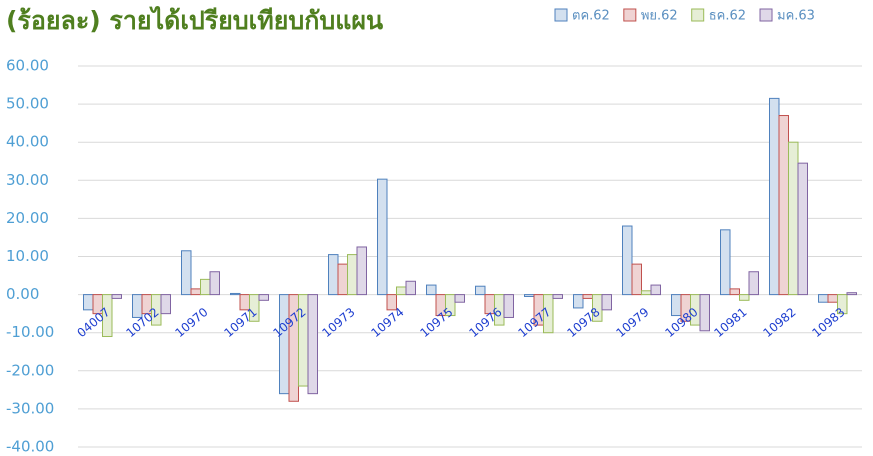  What do you see at coordinates (27, 256) in the screenshot?
I see `y-tick-label: 10.00` at bounding box center [27, 256].